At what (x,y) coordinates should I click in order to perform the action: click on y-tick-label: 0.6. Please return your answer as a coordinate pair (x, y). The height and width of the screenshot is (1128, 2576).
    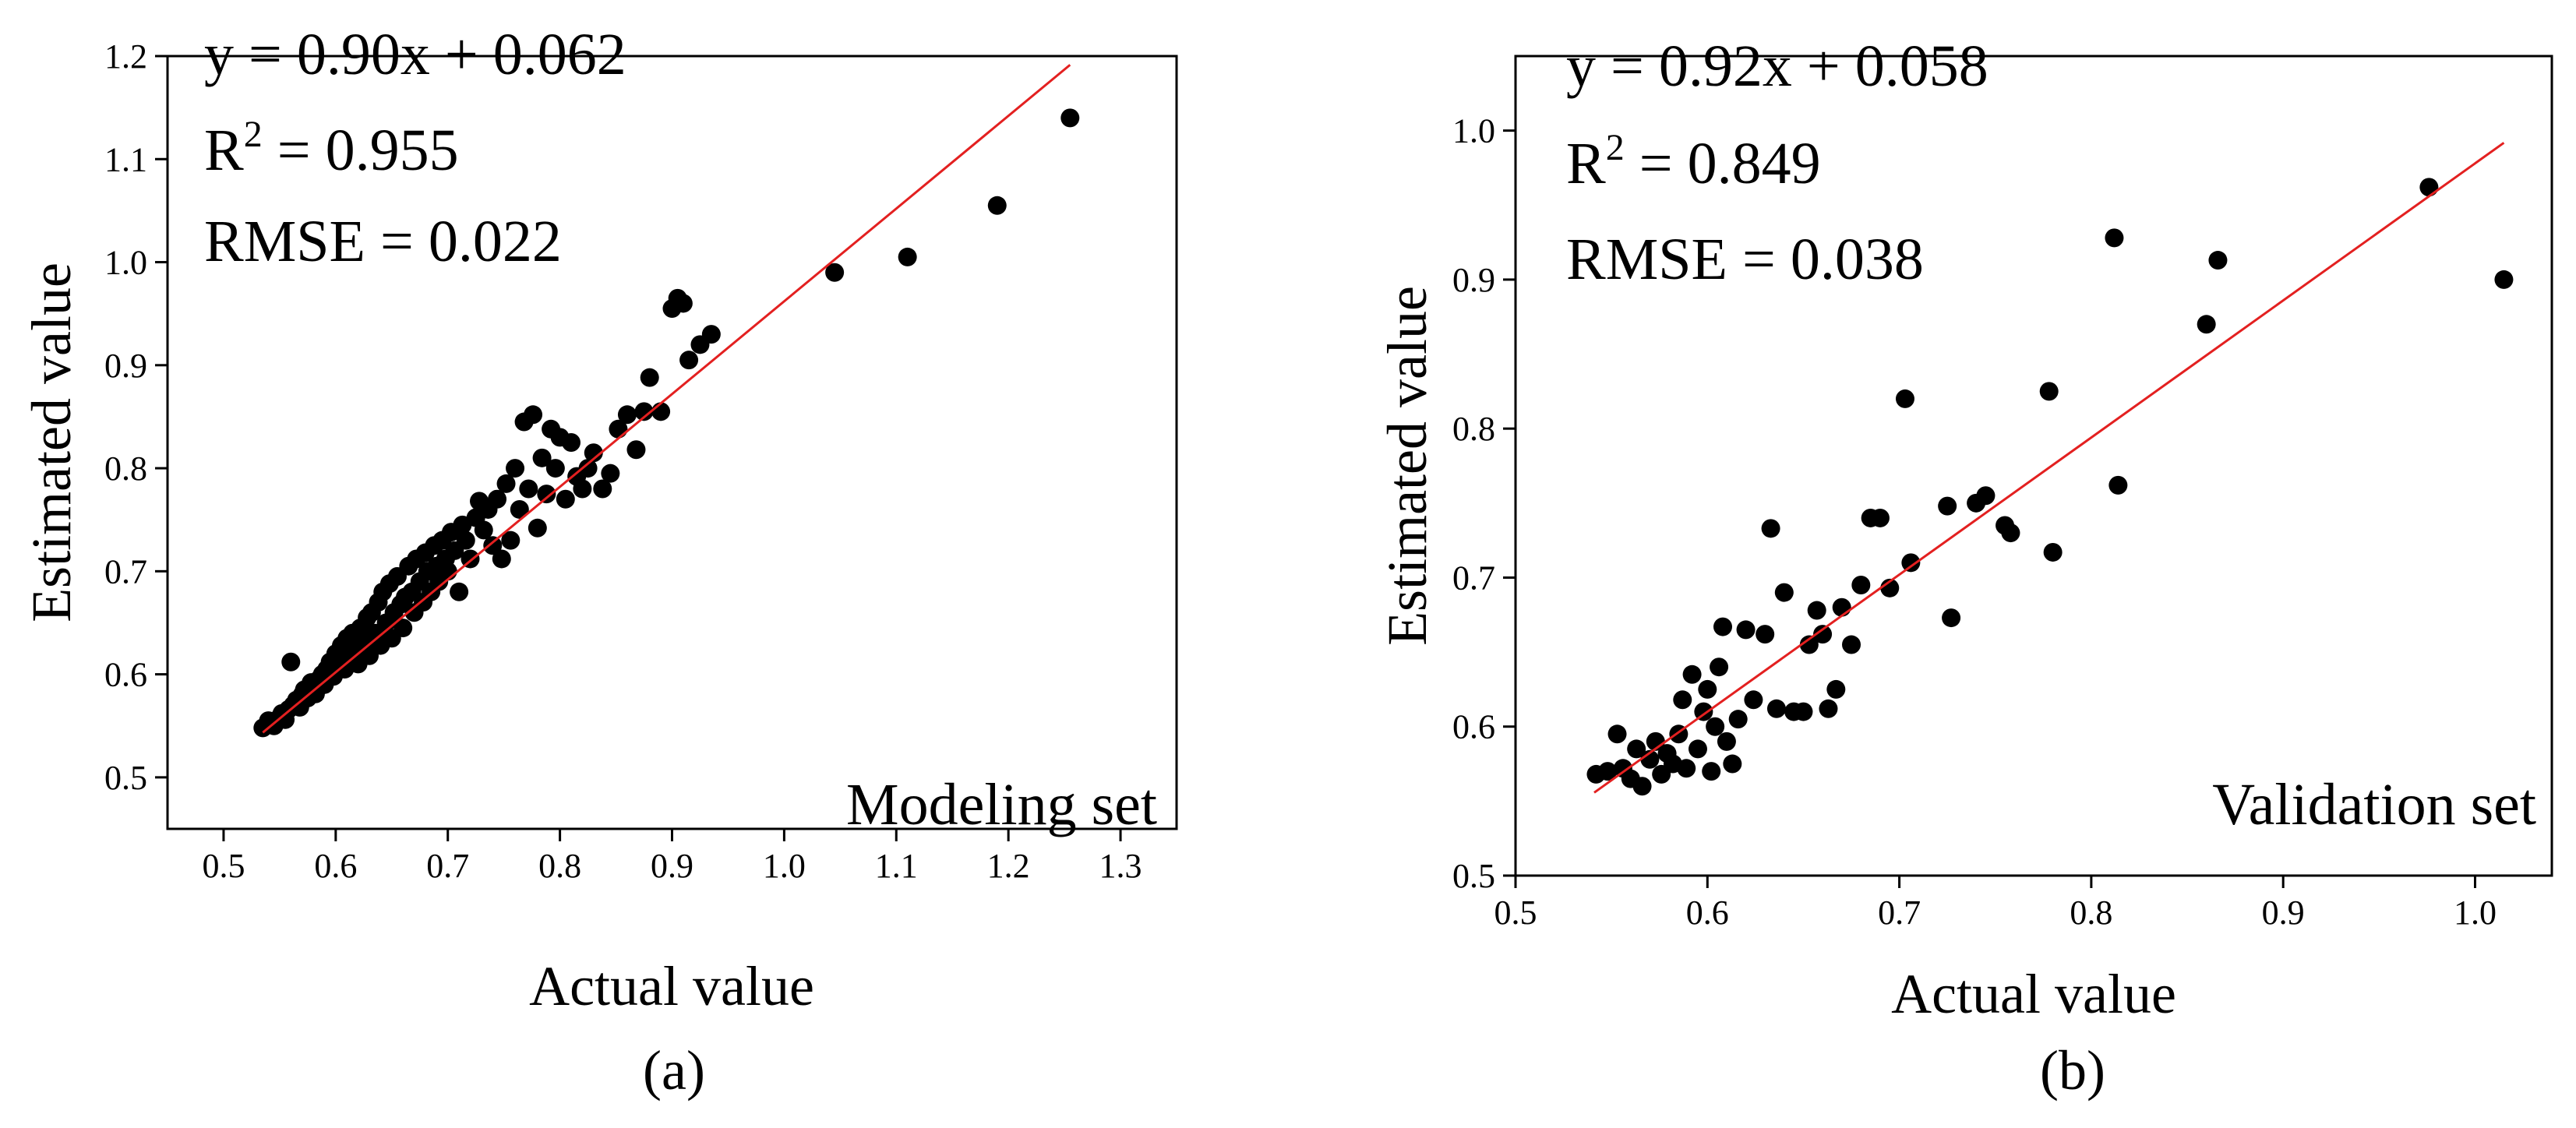
    Looking at the image, I should click on (1473, 727).